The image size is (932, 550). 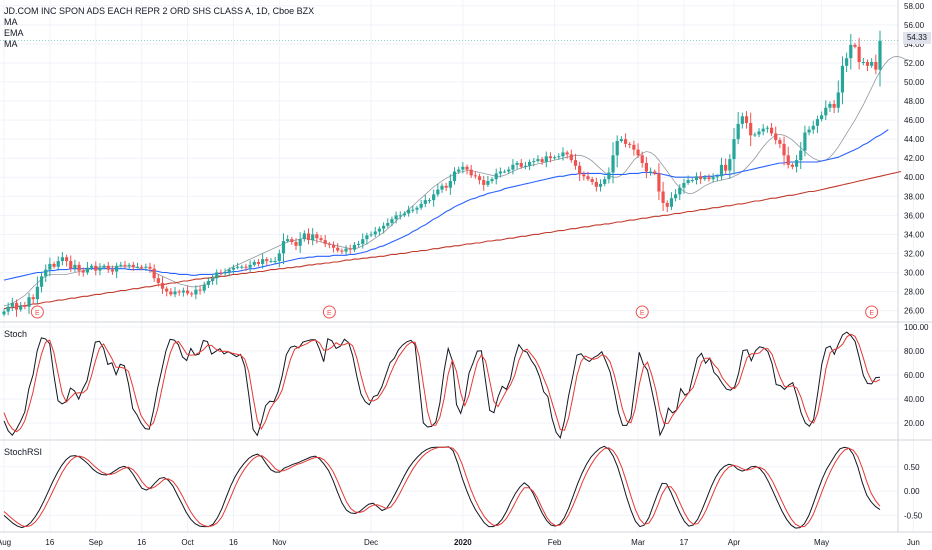 What do you see at coordinates (914, 6) in the screenshot?
I see `price-y-tick-label: 58.00` at bounding box center [914, 6].